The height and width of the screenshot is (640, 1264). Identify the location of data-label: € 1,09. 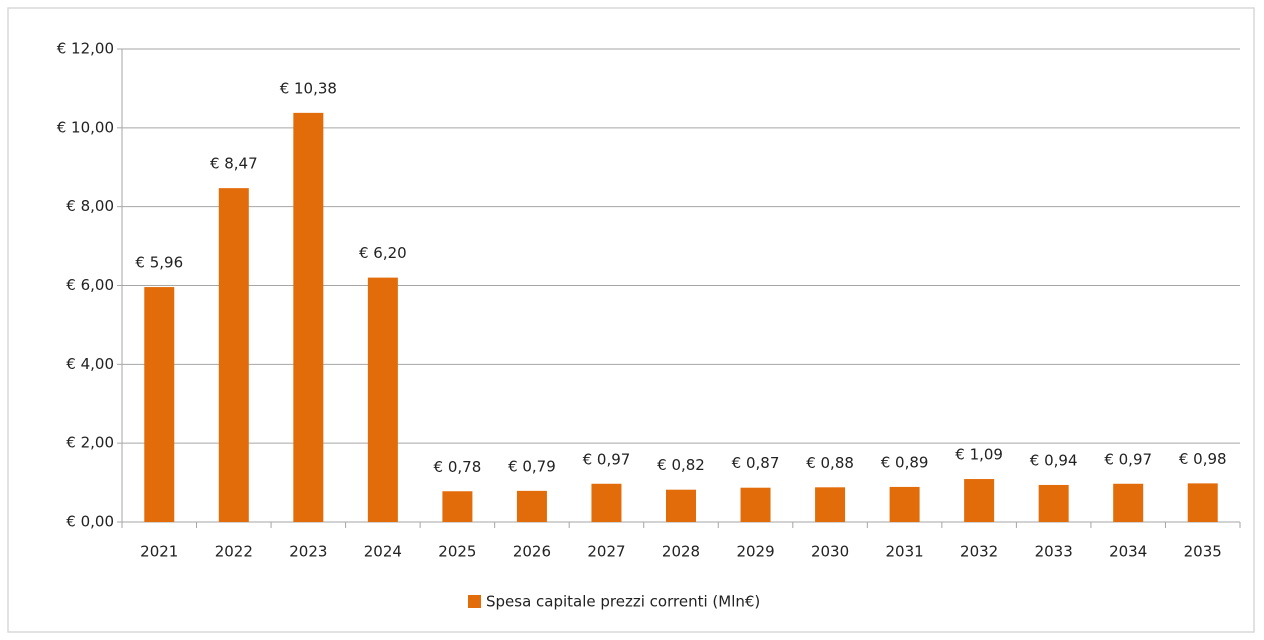
(979, 455).